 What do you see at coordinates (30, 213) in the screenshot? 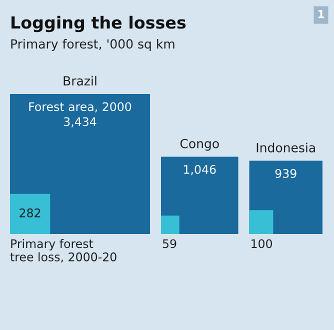
I see `data-label: 282` at bounding box center [30, 213].